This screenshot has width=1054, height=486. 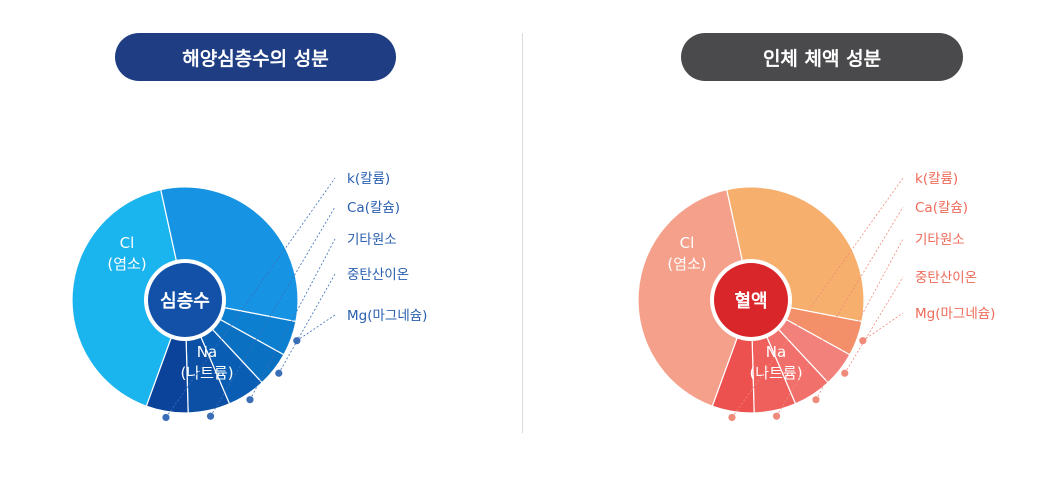 I want to click on leader-line-기타원소, so click(x=859, y=319).